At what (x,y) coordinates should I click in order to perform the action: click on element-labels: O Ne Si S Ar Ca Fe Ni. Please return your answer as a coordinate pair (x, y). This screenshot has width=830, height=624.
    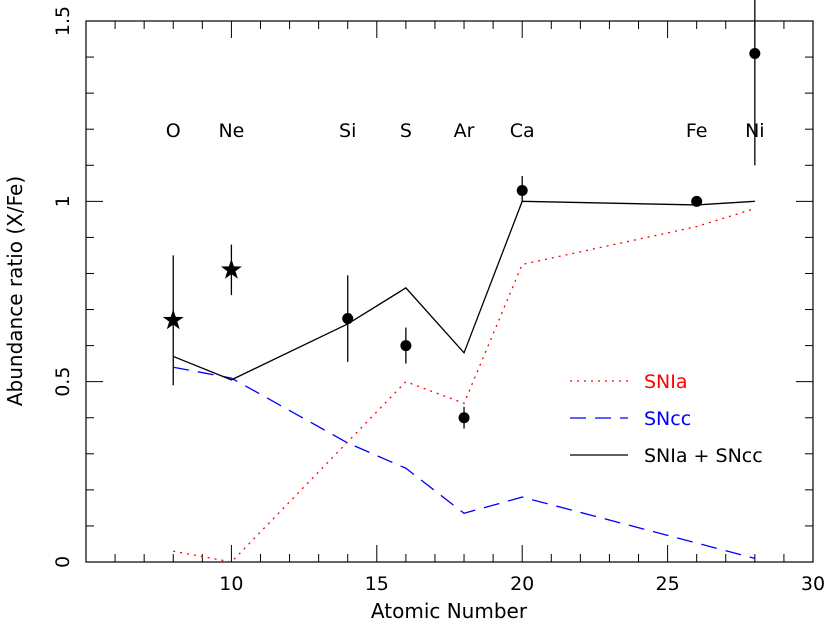
    Looking at the image, I should click on (465, 131).